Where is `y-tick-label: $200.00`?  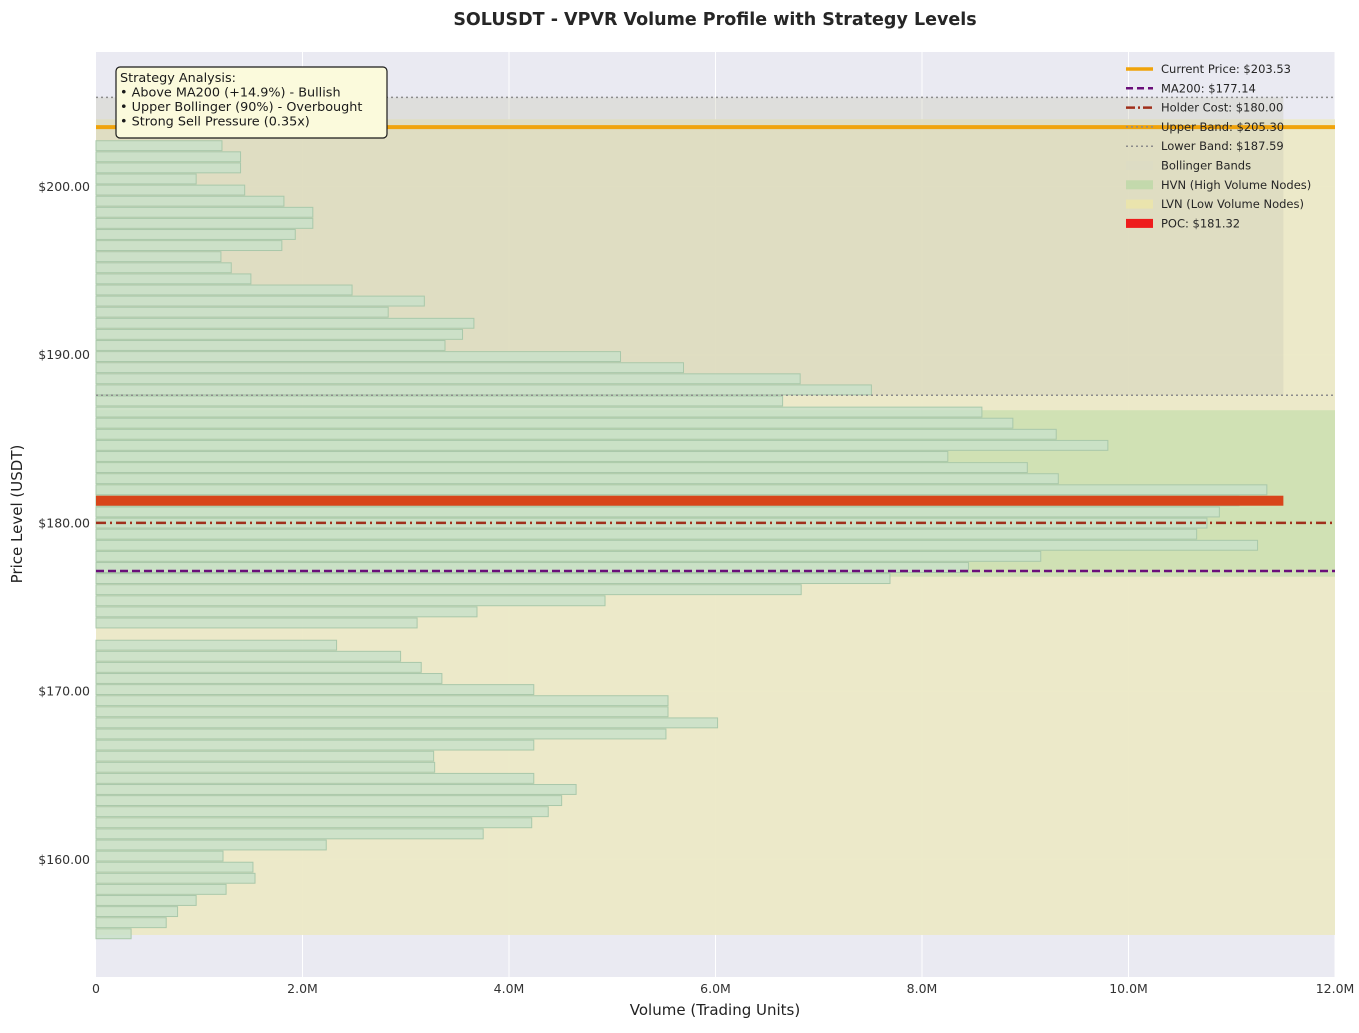
y-tick-label: $200.00 is located at coordinates (64, 186).